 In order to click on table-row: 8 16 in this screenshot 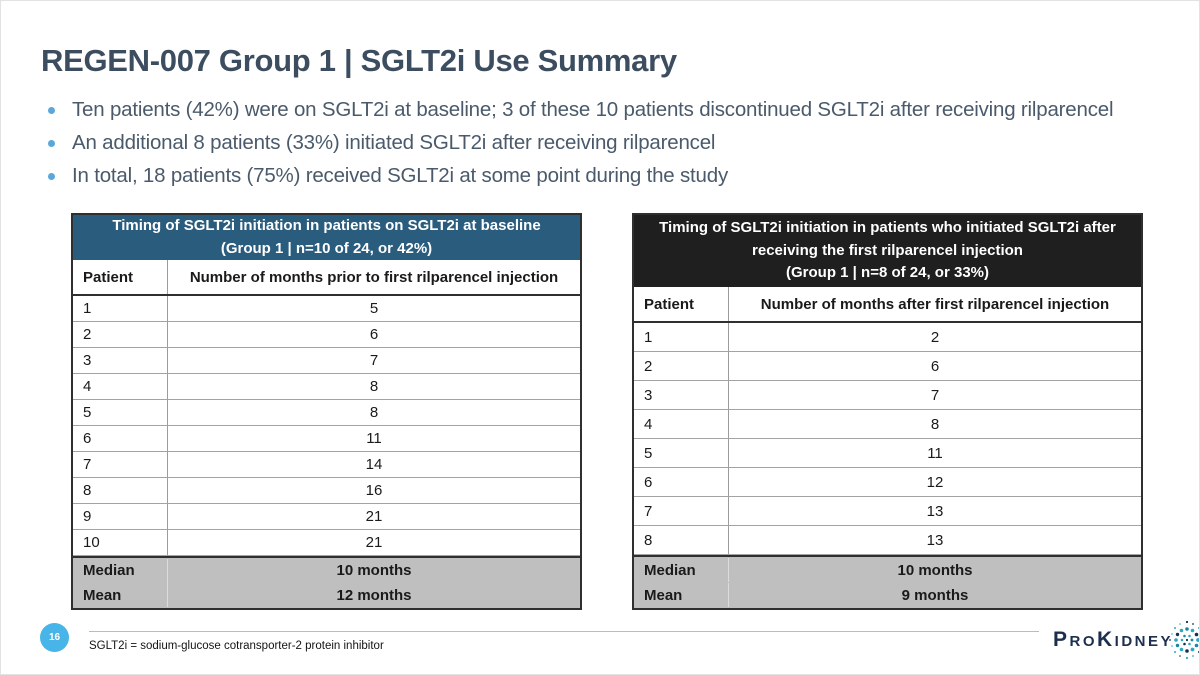, I will do `click(326, 491)`.